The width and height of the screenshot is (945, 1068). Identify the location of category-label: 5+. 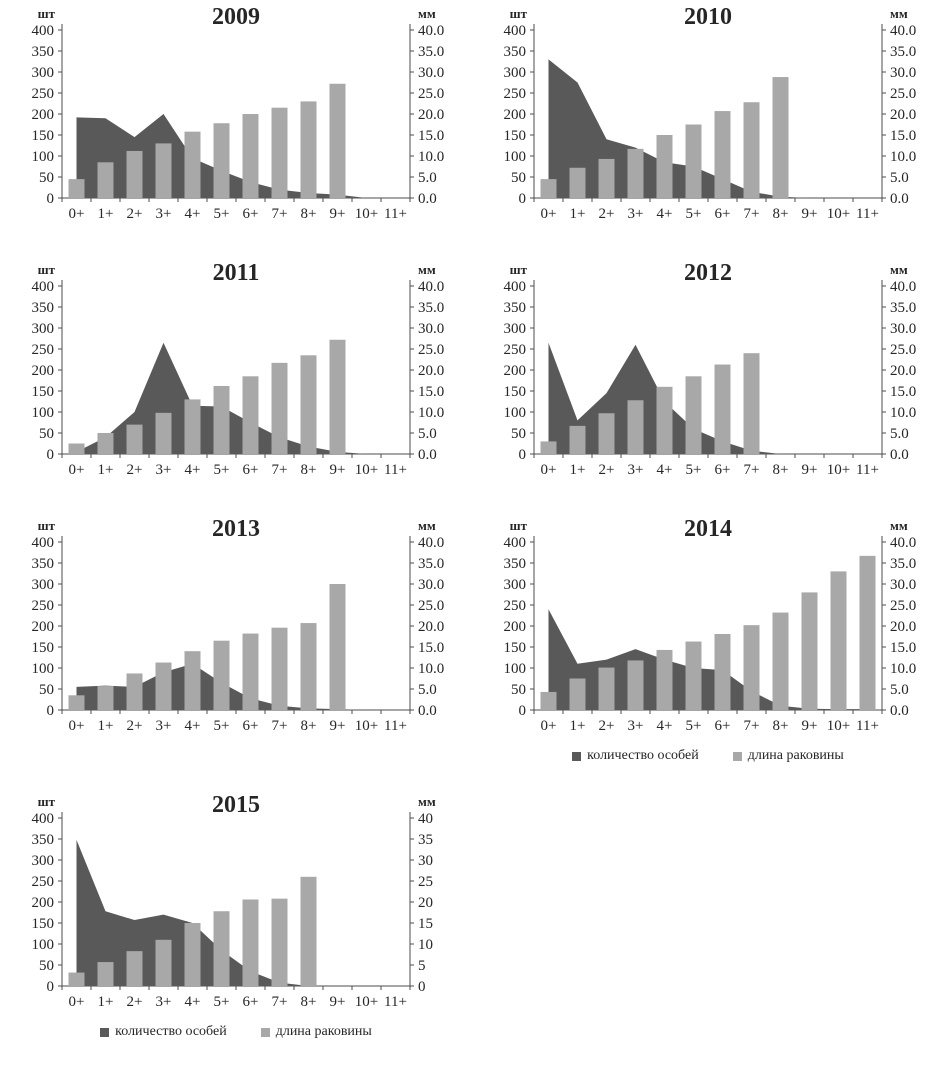
(694, 470).